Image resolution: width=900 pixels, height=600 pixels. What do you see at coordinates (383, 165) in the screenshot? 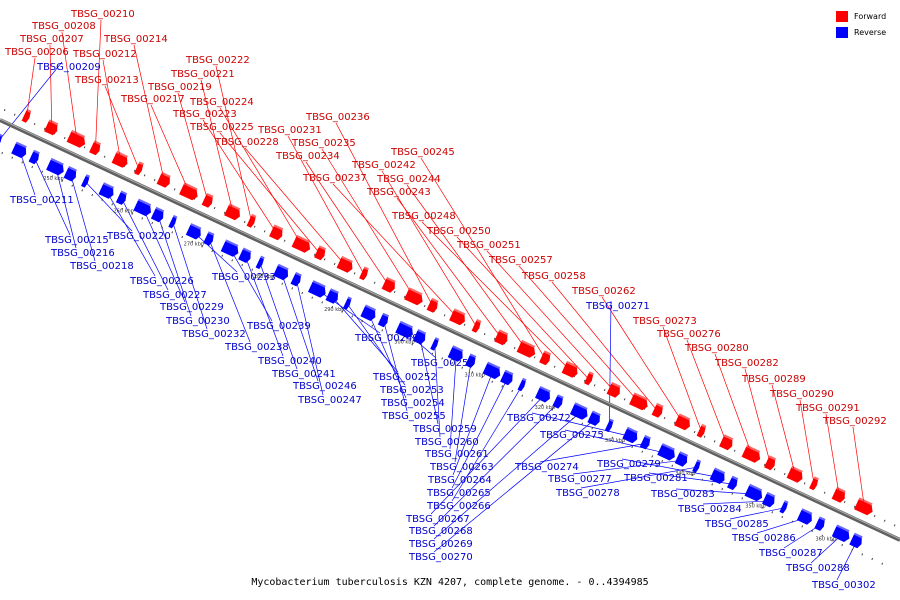
I see `forward-gene-label: TBSG_00242` at bounding box center [383, 165].